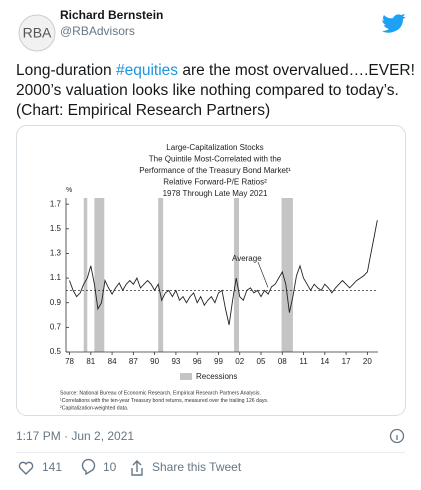 This screenshot has height=490, width=421. Describe the element at coordinates (282, 361) in the screenshot. I see `x-tick-label: 08` at that location.